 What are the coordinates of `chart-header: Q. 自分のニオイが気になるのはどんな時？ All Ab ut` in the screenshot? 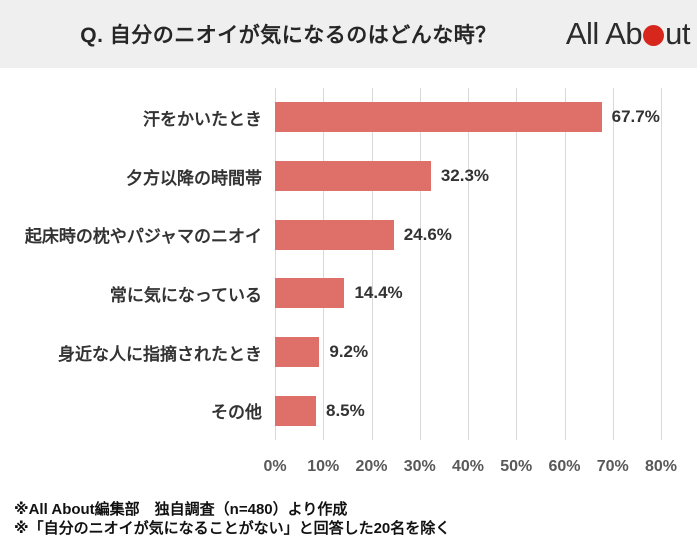 It's located at (348, 34).